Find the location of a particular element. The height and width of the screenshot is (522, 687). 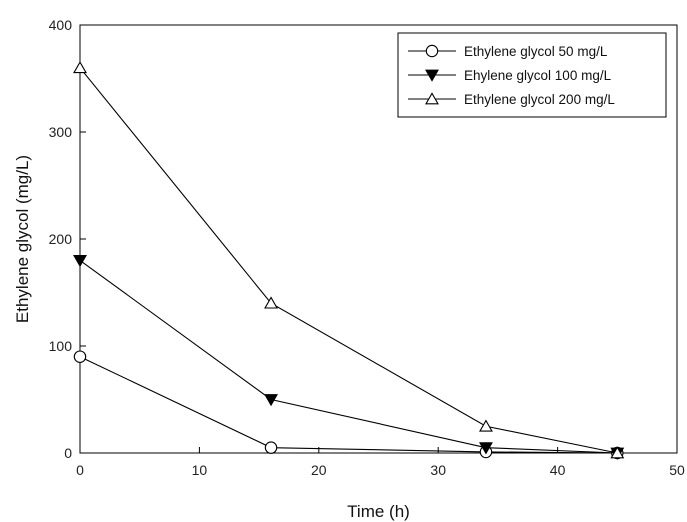

y-tick-label: 300 is located at coordinates (61, 132).